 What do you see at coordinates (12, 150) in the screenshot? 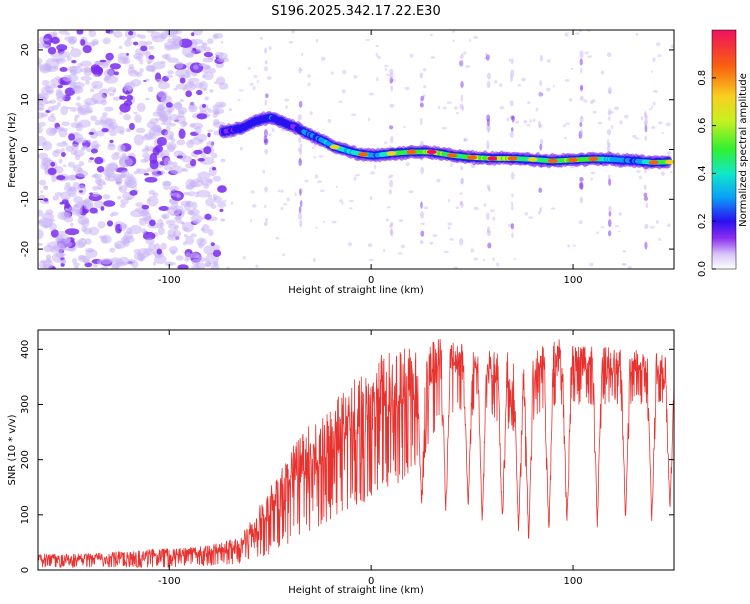
I see `spectrogram-y-label: Frequency (Hz)` at bounding box center [12, 150].